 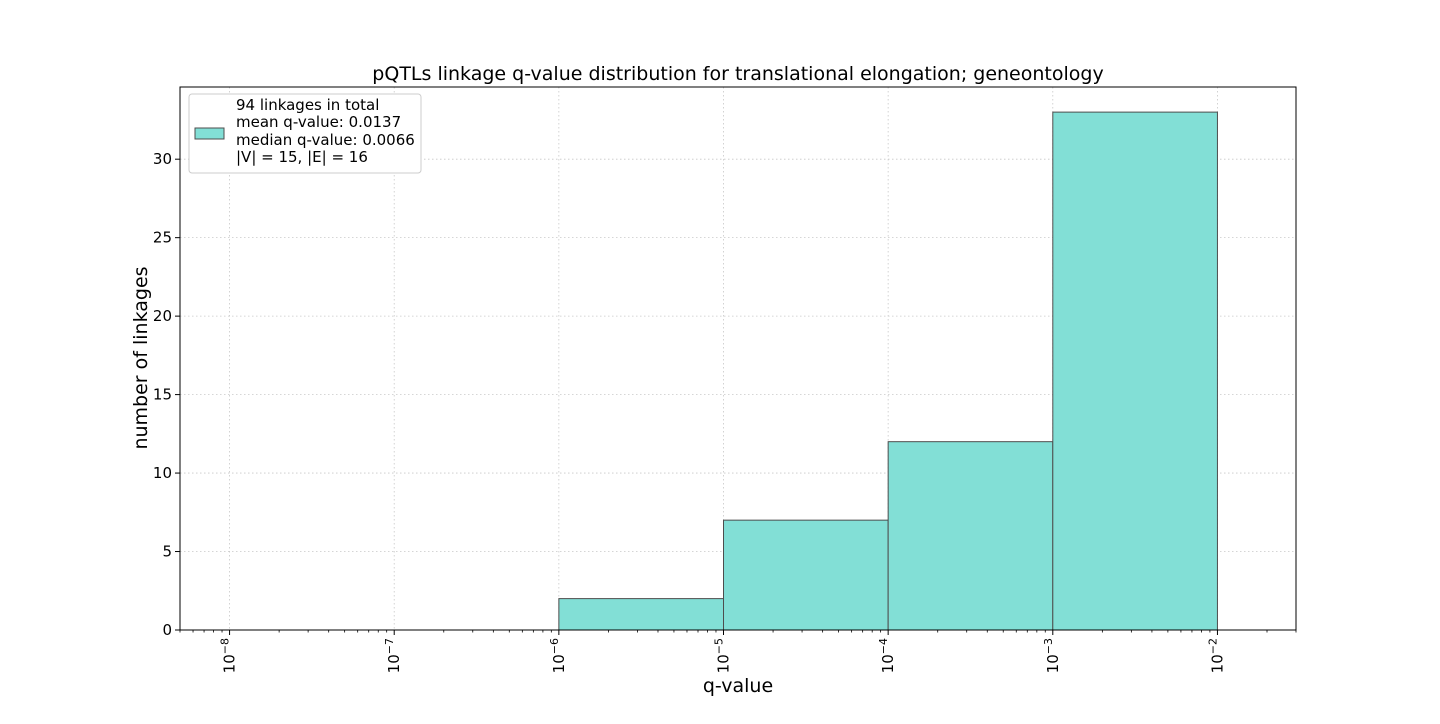 What do you see at coordinates (162, 473) in the screenshot?
I see `y-tick-label: 10` at bounding box center [162, 473].